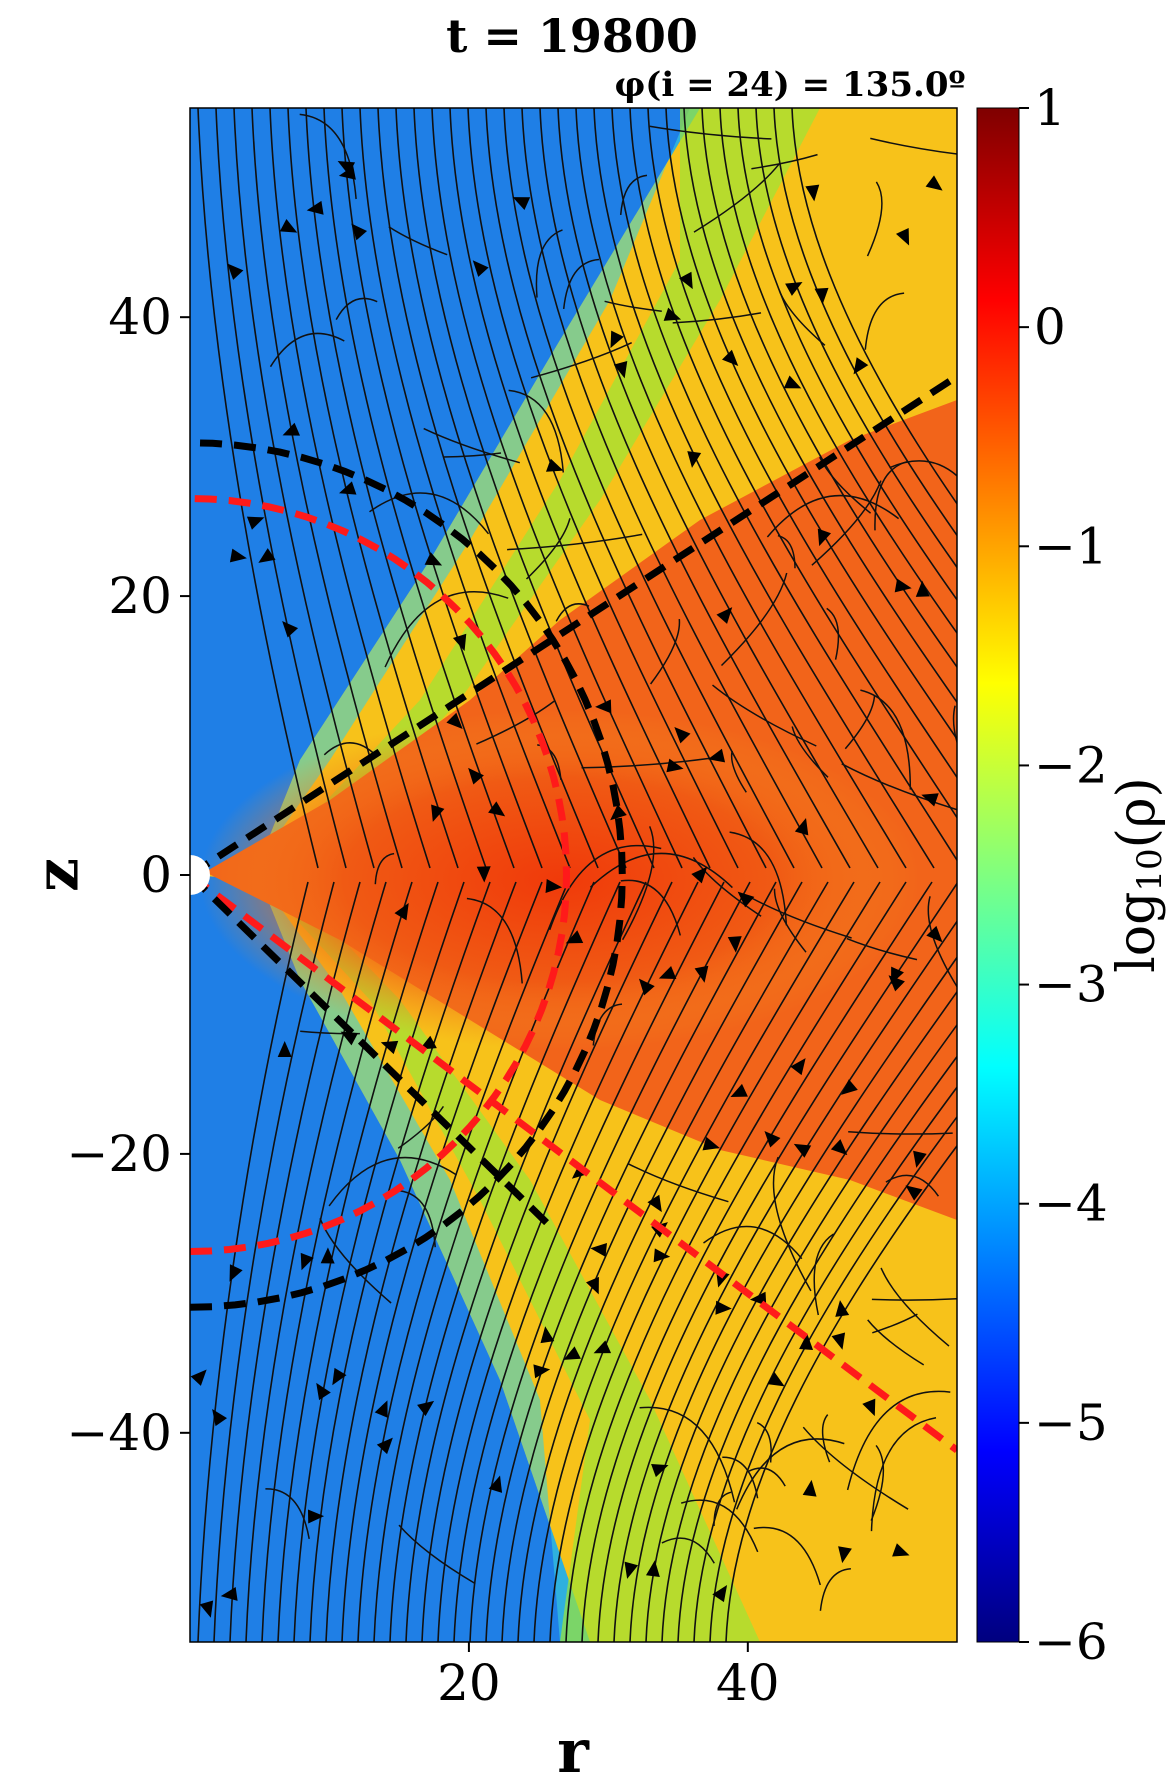 Image resolution: width=1168 pixels, height=1791 pixels. I want to click on colorbar-tick-label: −1, so click(1071, 546).